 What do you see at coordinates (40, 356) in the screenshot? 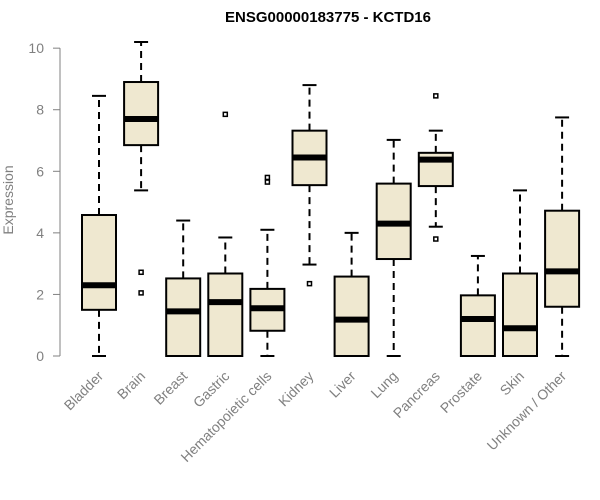
I see `y-tick-label-0: 0` at bounding box center [40, 356].